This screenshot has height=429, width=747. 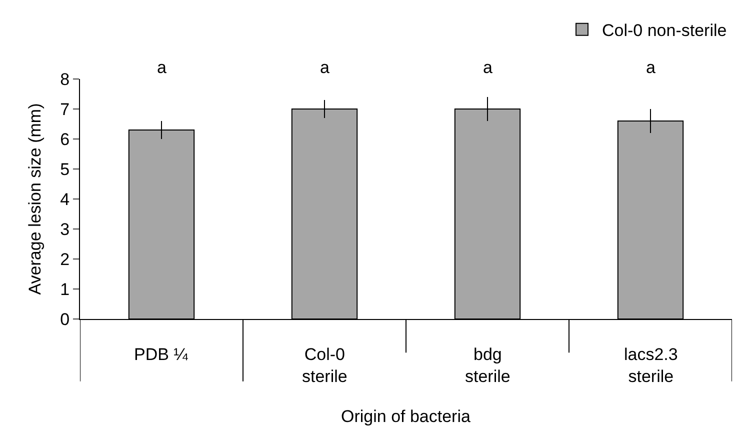 I want to click on y-tick-label: 8, so click(x=65, y=79).